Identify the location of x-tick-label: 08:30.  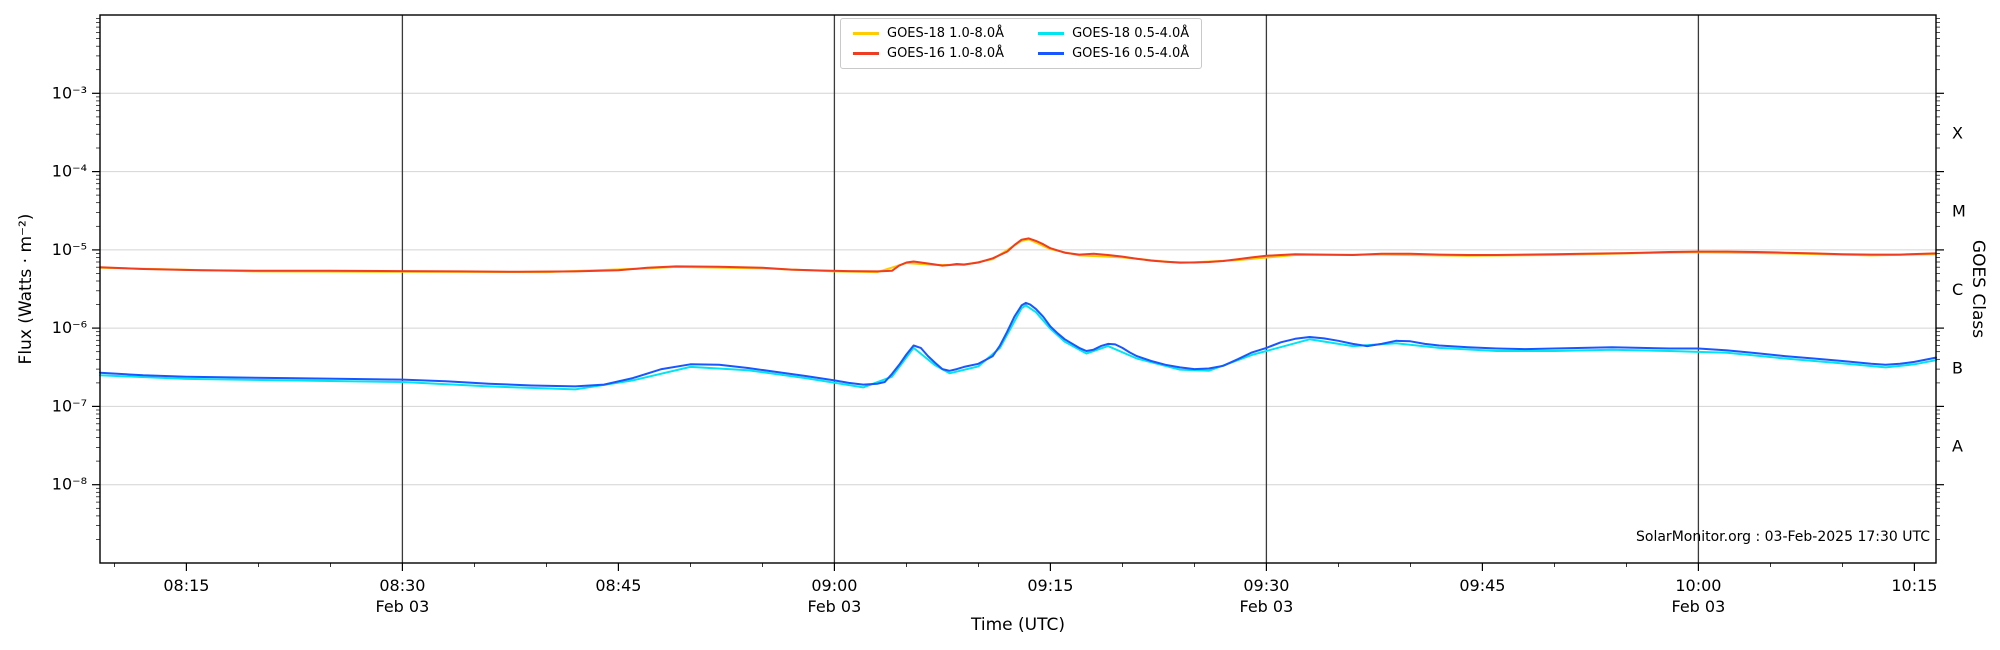
(402, 585).